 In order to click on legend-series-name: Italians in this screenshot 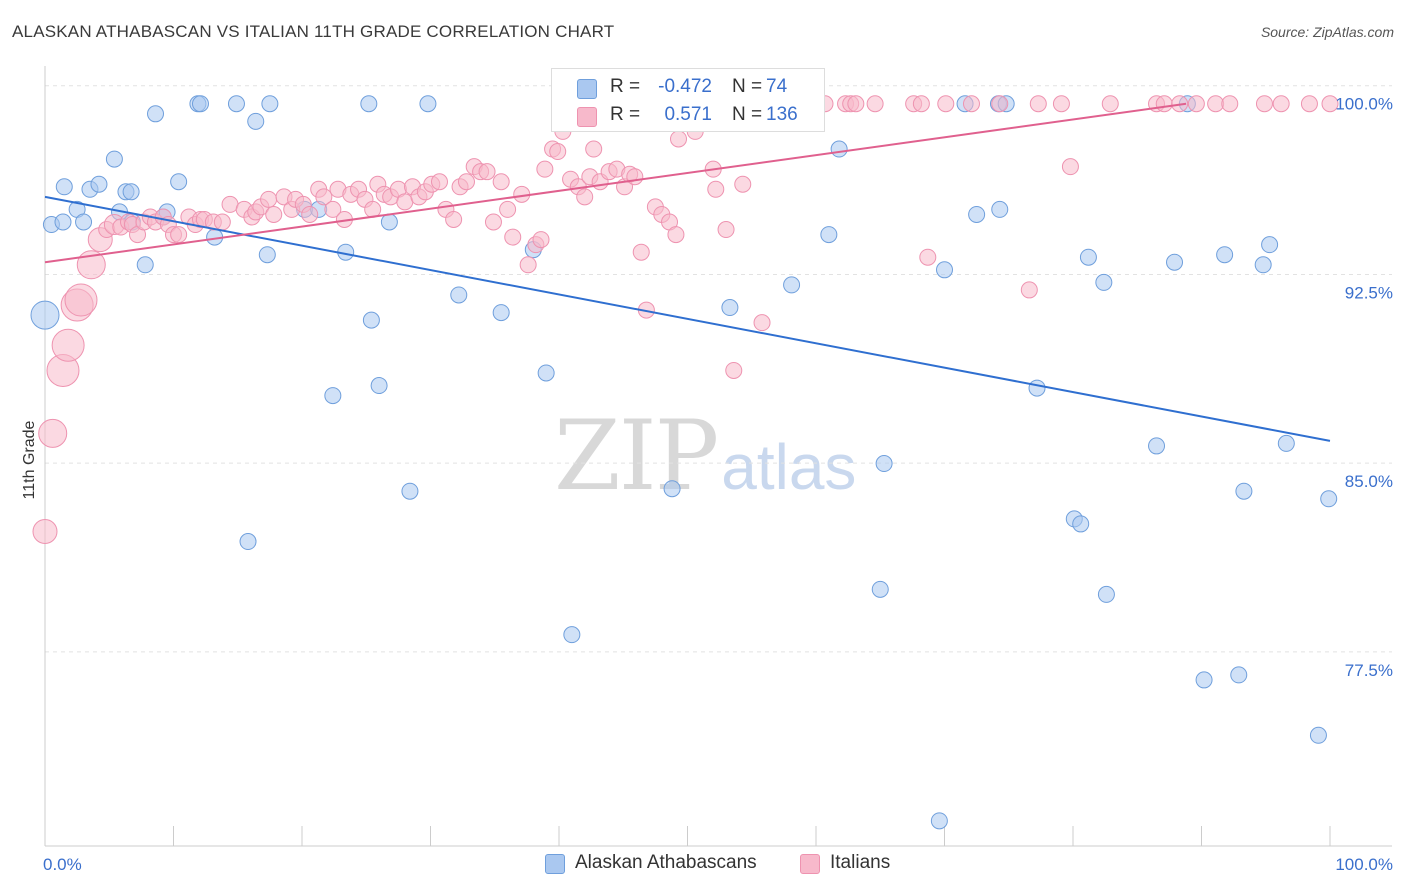, I will do `click(860, 862)`.